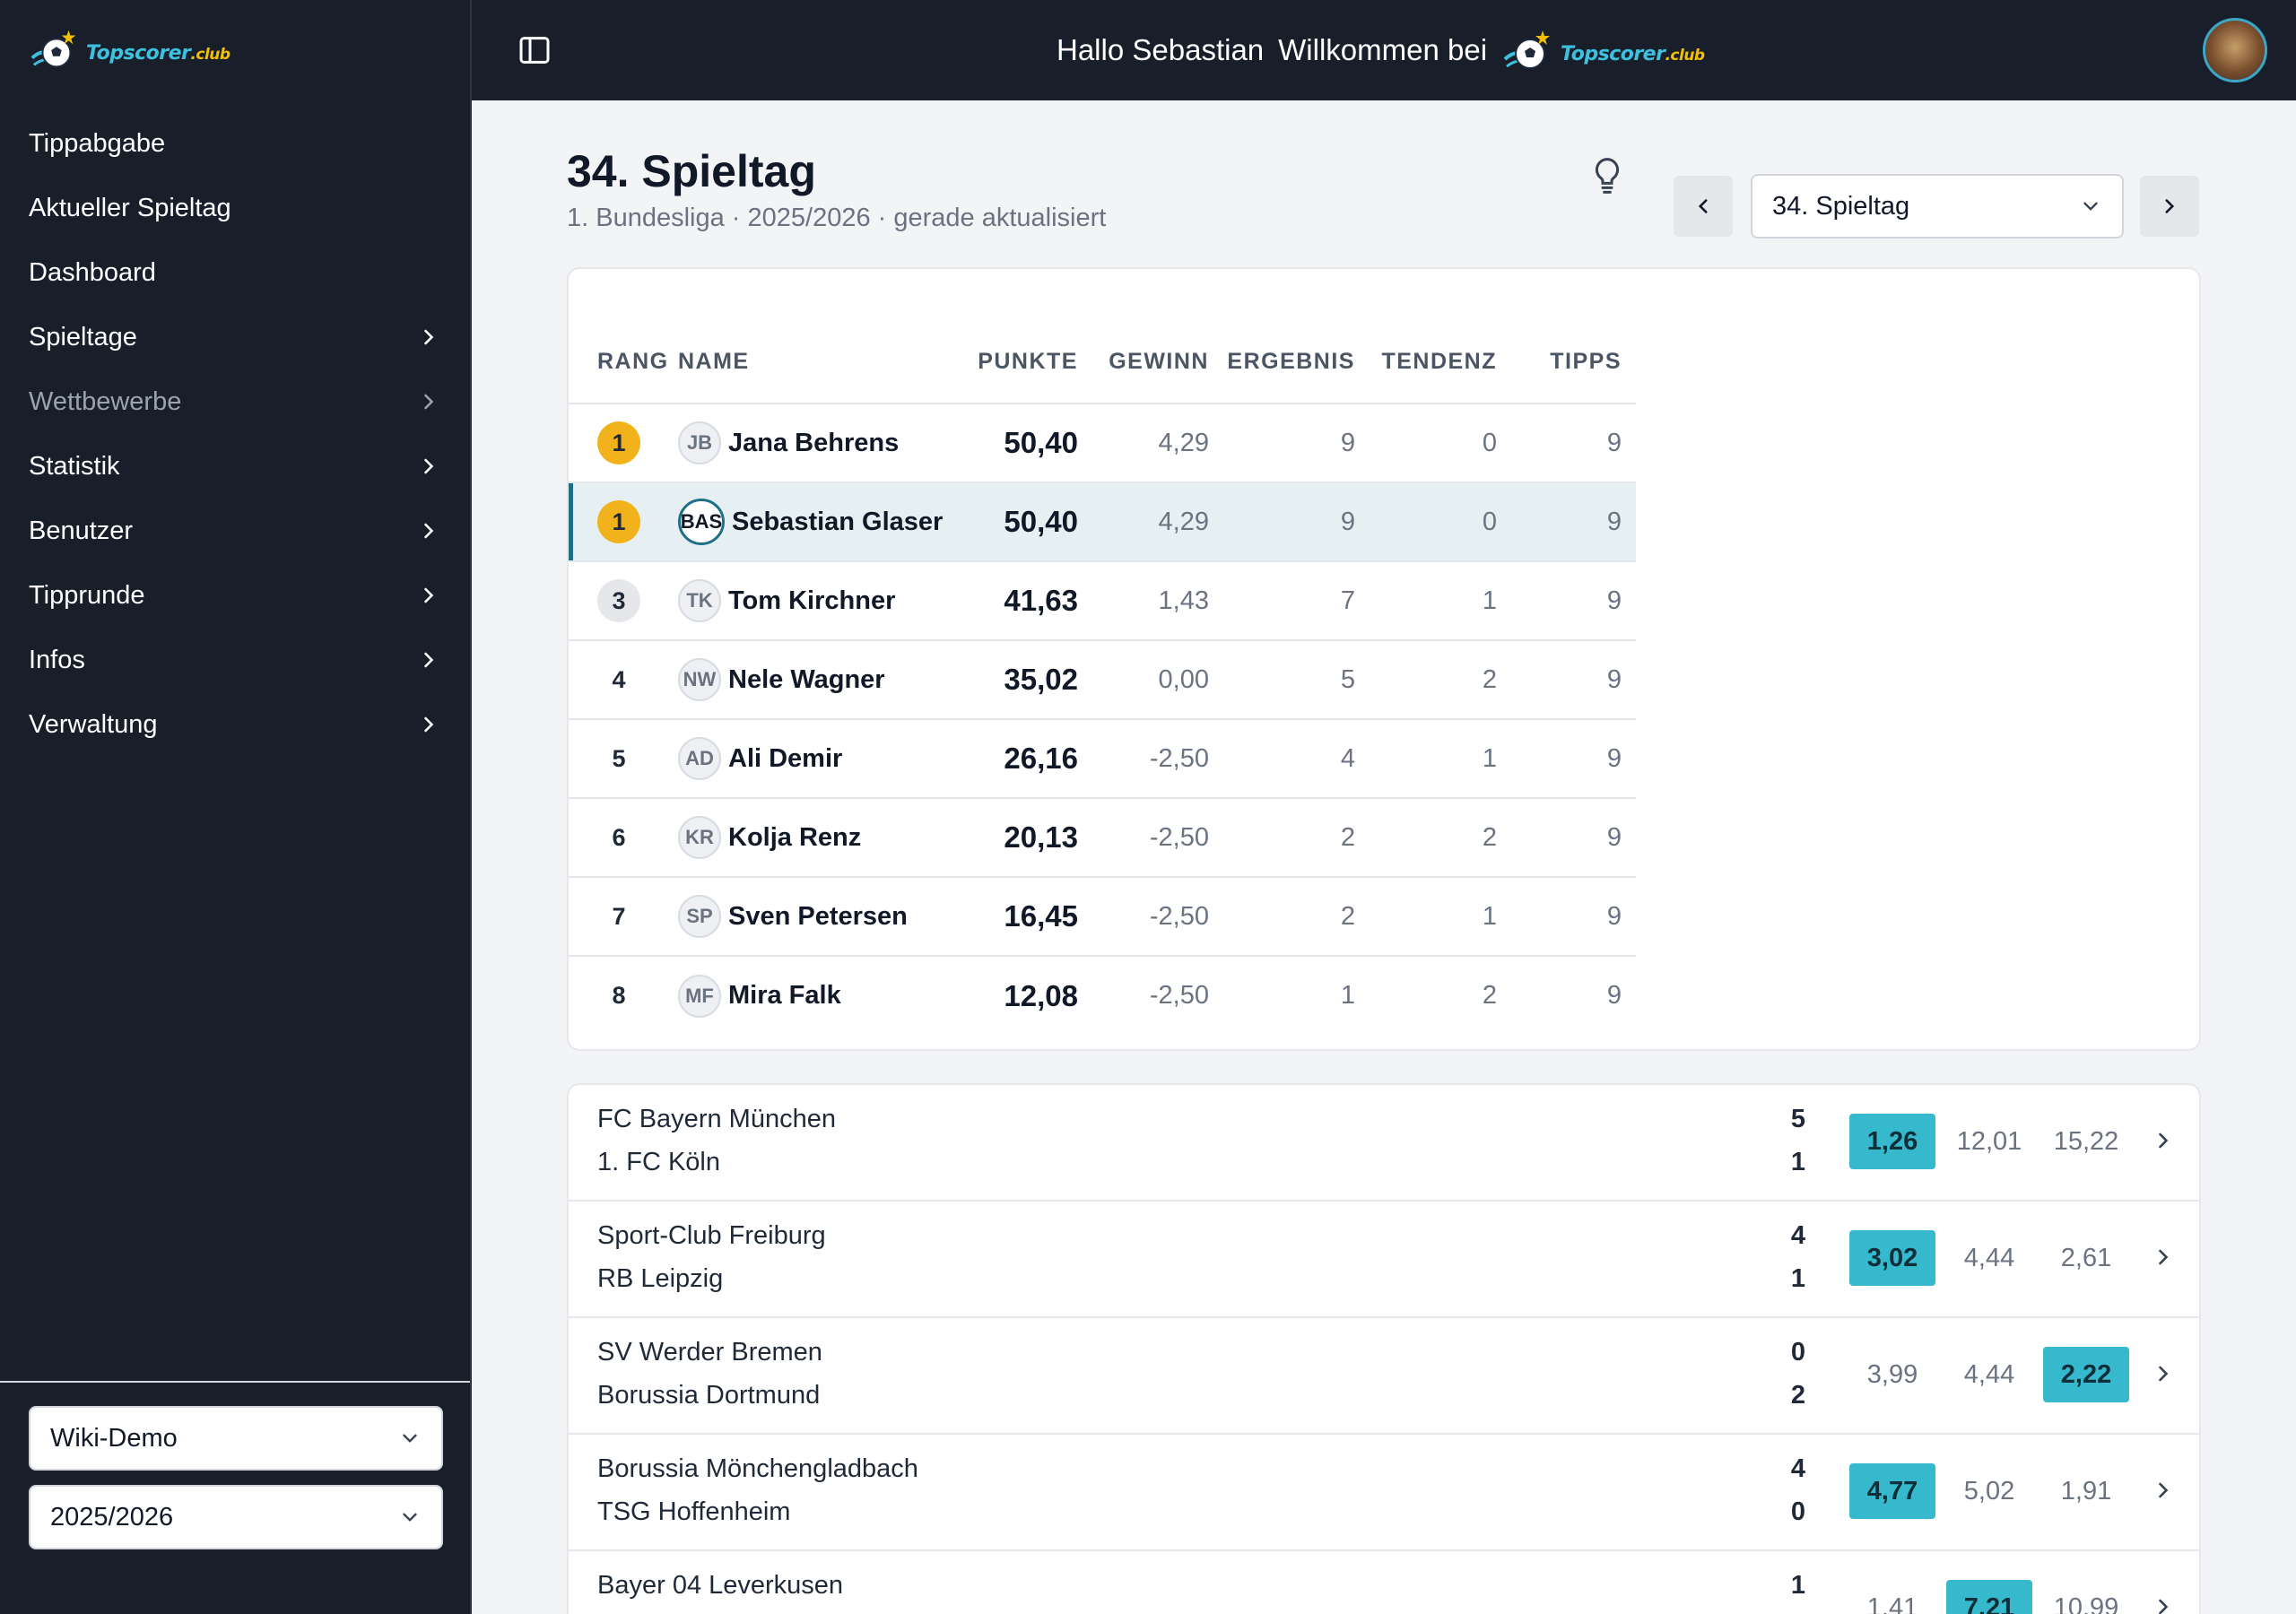 The width and height of the screenshot is (2296, 1614). Describe the element at coordinates (236, 1517) in the screenshot. I see `season-select: 2025/2026` at that location.